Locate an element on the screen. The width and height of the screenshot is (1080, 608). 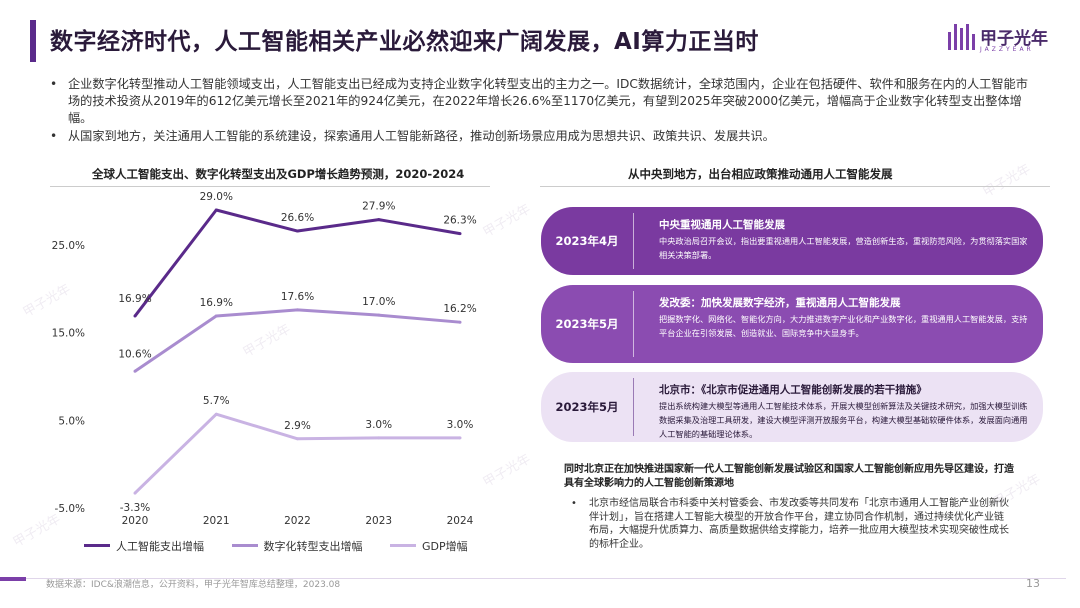
logo-subtitle: JAZZYEAR is located at coordinates (1007, 49).